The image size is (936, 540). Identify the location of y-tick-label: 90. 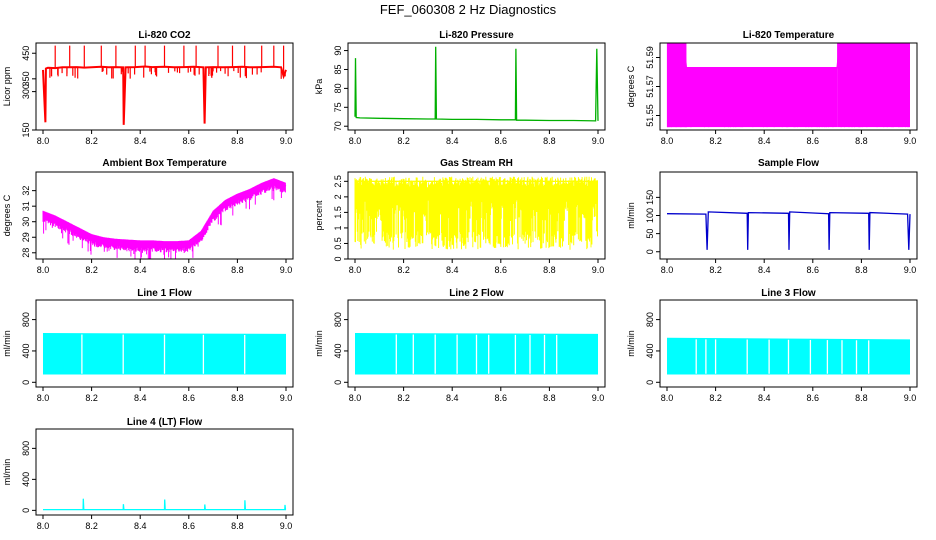
(338, 51).